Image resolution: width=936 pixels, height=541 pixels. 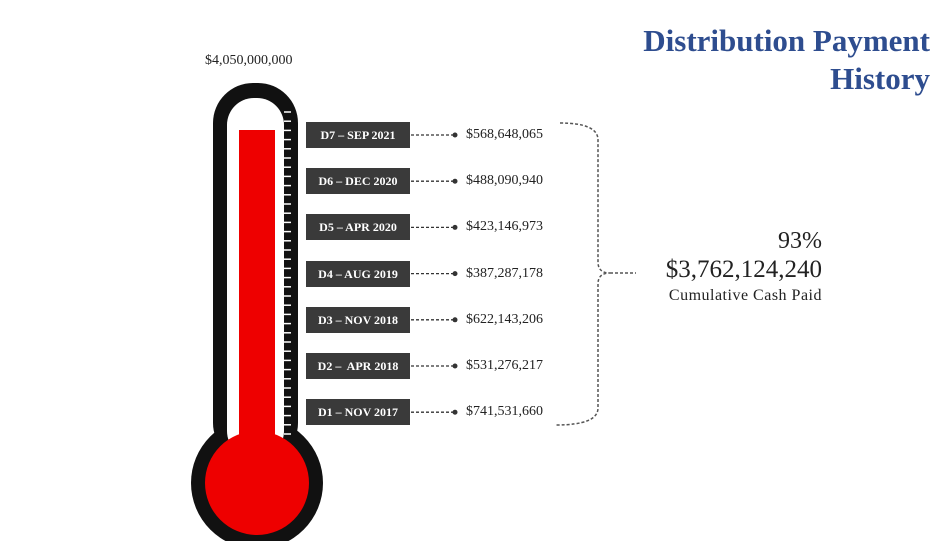 I want to click on distribution-label: D2 – APR 2018, so click(x=358, y=366).